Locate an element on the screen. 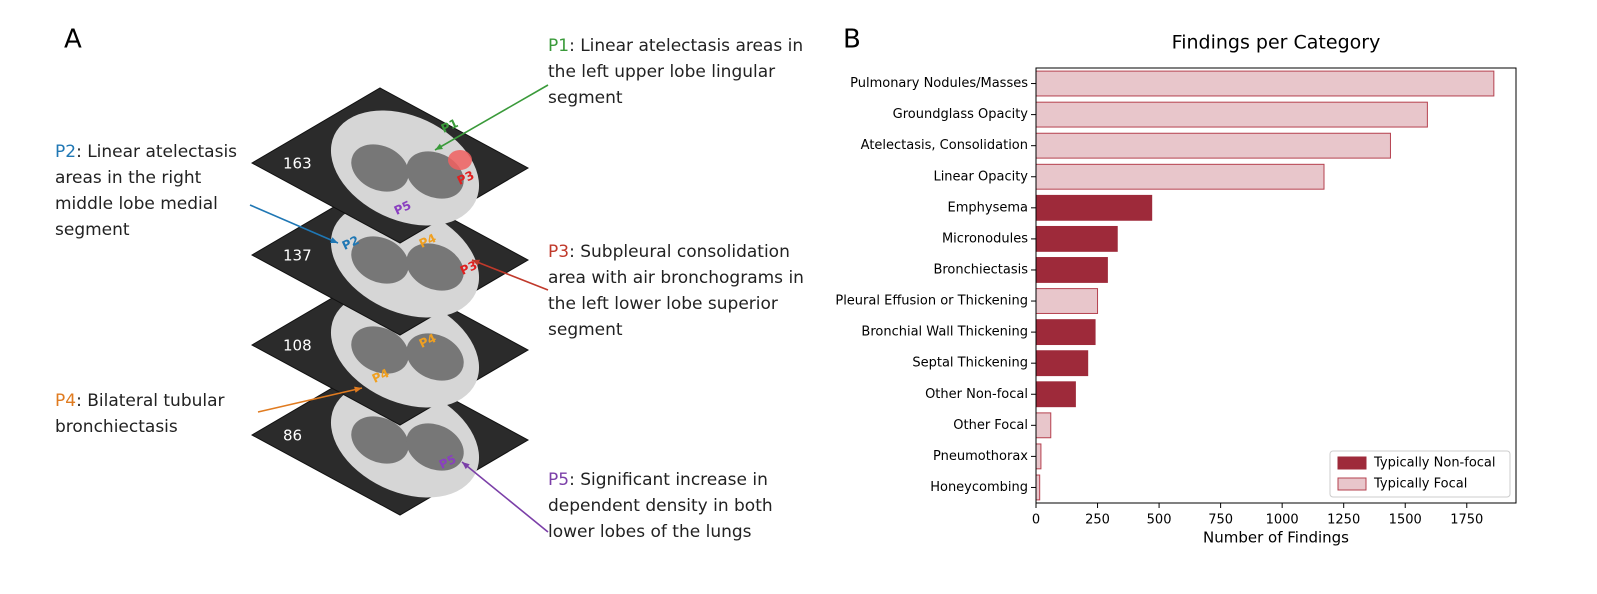  annotation-line: dependent density in both is located at coordinates (660, 506).